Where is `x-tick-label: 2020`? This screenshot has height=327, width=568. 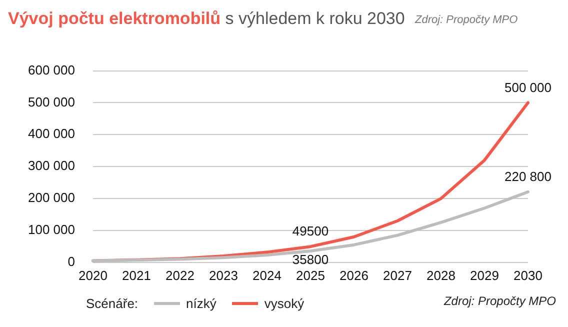 x-tick-label: 2020 is located at coordinates (93, 275).